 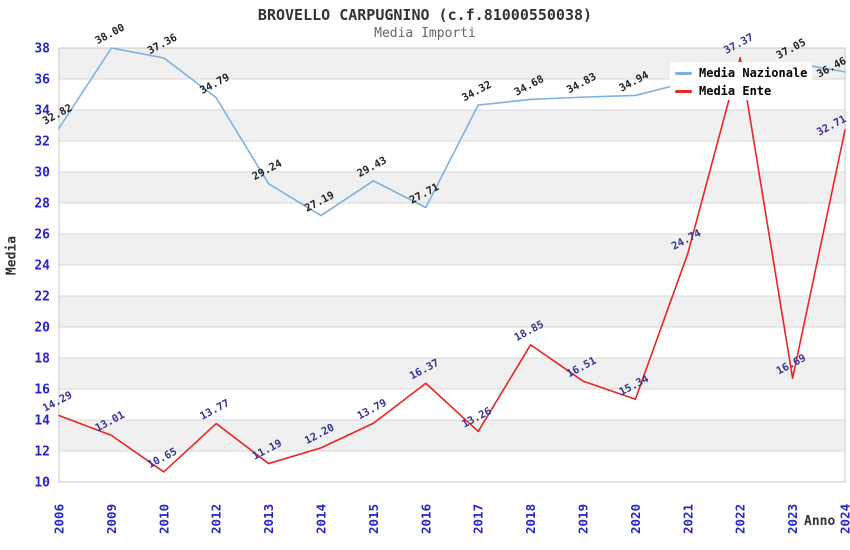 What do you see at coordinates (216, 519) in the screenshot?
I see `svg-text: 2012` at bounding box center [216, 519].